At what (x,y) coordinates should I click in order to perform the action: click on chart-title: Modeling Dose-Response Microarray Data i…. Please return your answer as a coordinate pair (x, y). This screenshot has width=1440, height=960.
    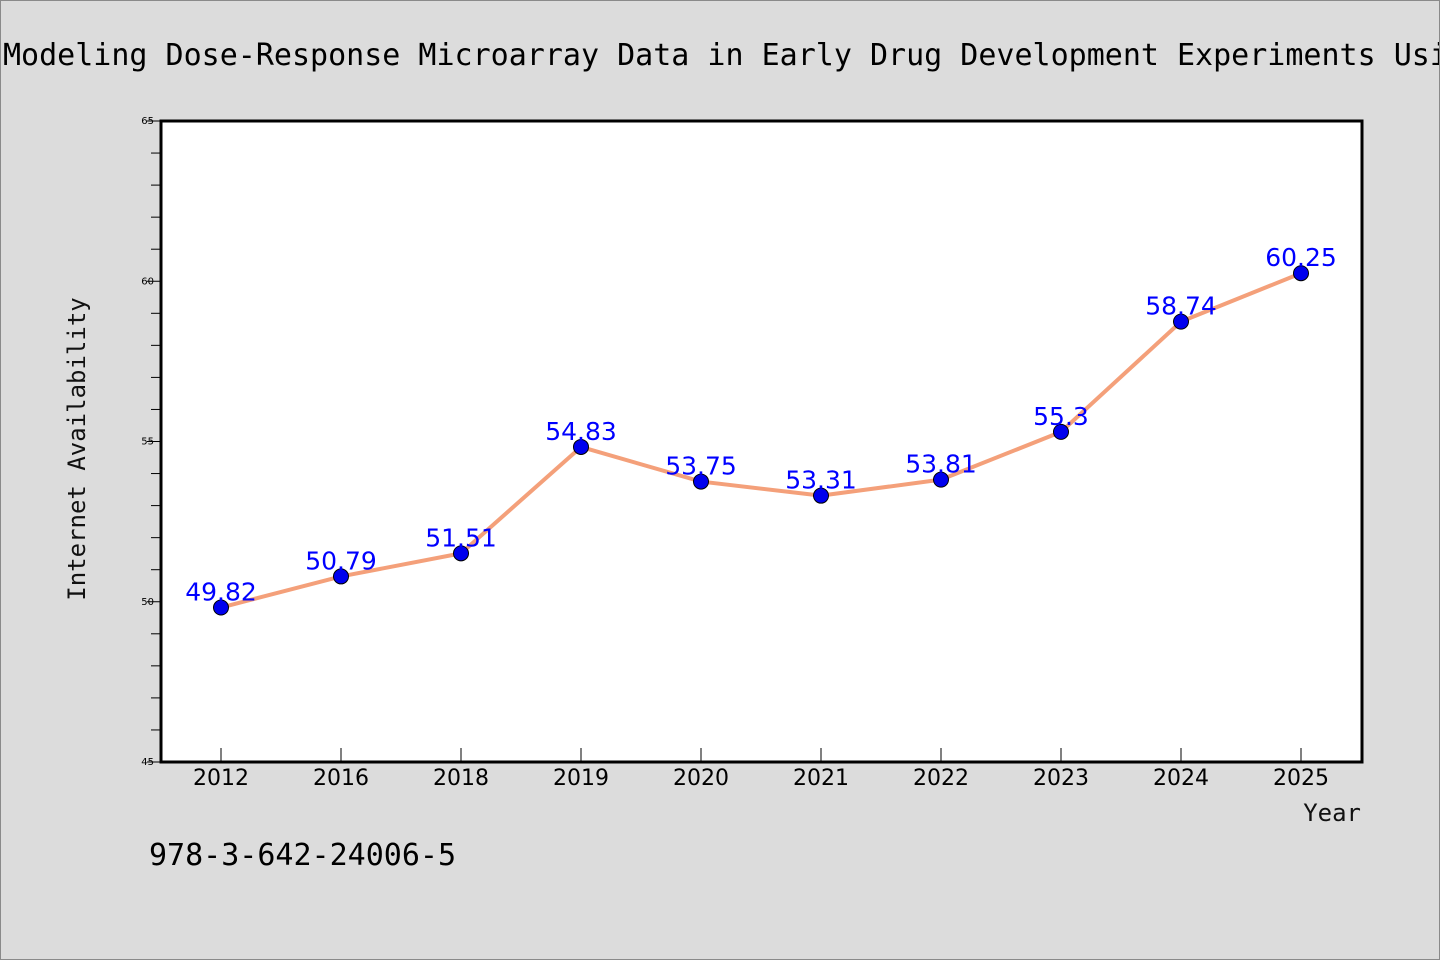
    Looking at the image, I should click on (721, 55).